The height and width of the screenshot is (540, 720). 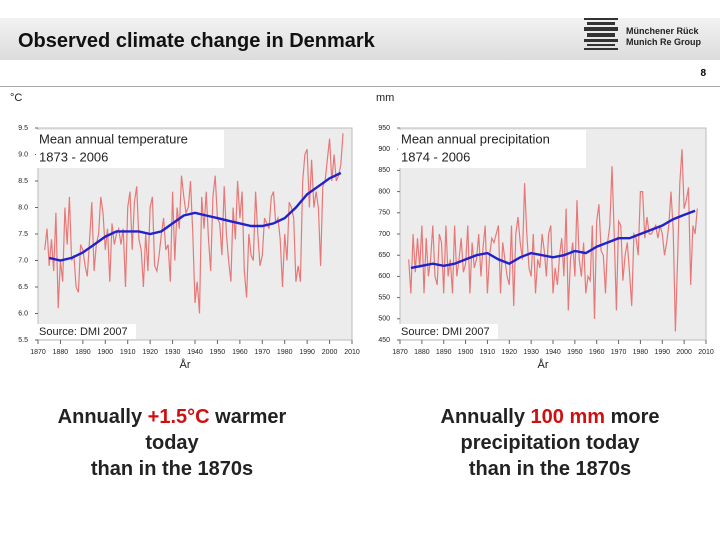 What do you see at coordinates (384, 340) in the screenshot?
I see `y-tick-label: 450` at bounding box center [384, 340].